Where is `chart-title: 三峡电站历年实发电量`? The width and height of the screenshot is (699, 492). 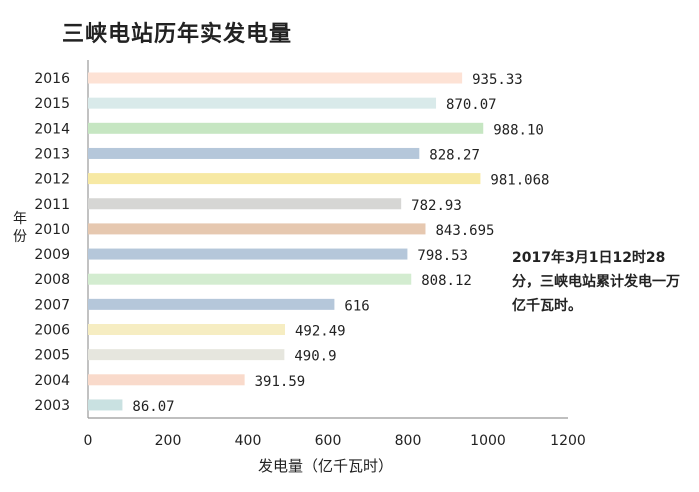
chart-title: 三峡电站历年实发电量 is located at coordinates (177, 34).